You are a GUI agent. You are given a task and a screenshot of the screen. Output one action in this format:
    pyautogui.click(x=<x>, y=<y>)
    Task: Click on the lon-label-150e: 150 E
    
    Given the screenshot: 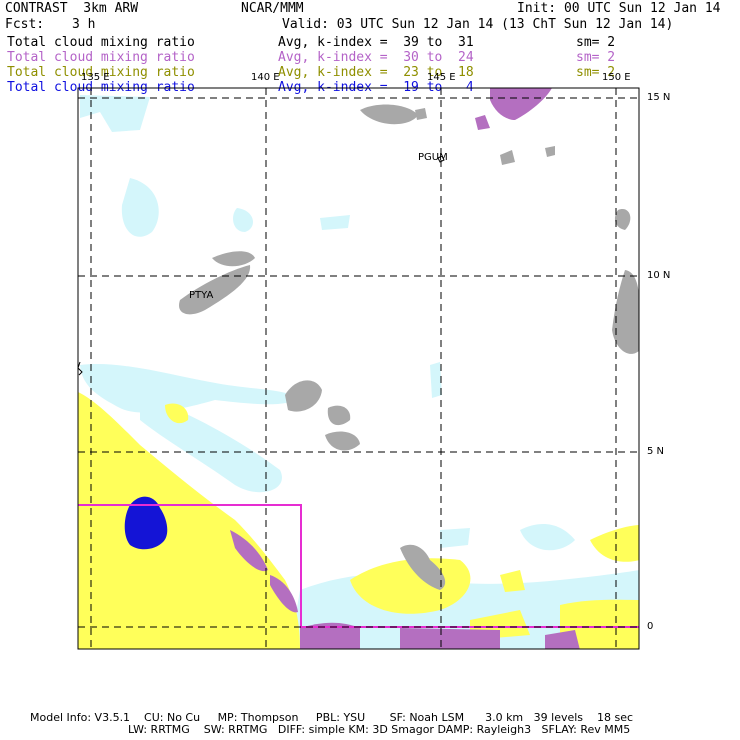 What is the action you would take?
    pyautogui.click(x=616, y=77)
    